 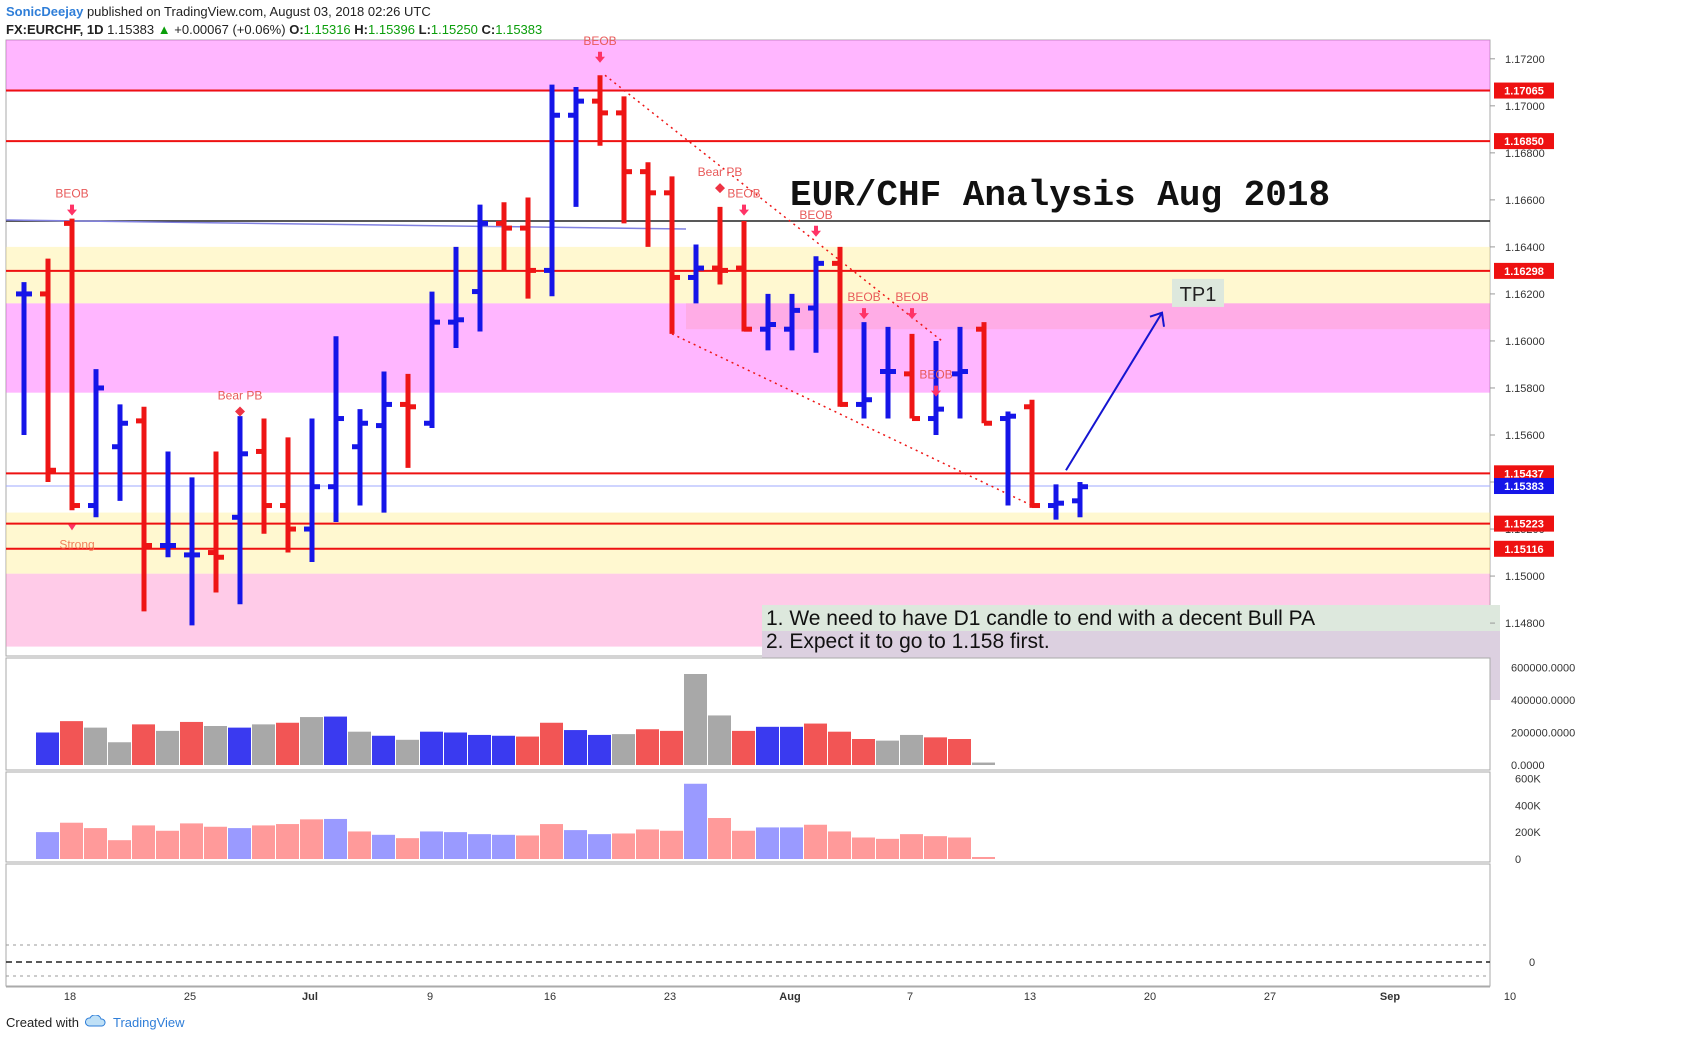 What do you see at coordinates (1528, 766) in the screenshot?
I see `volume-tick-label: 0.0000` at bounding box center [1528, 766].